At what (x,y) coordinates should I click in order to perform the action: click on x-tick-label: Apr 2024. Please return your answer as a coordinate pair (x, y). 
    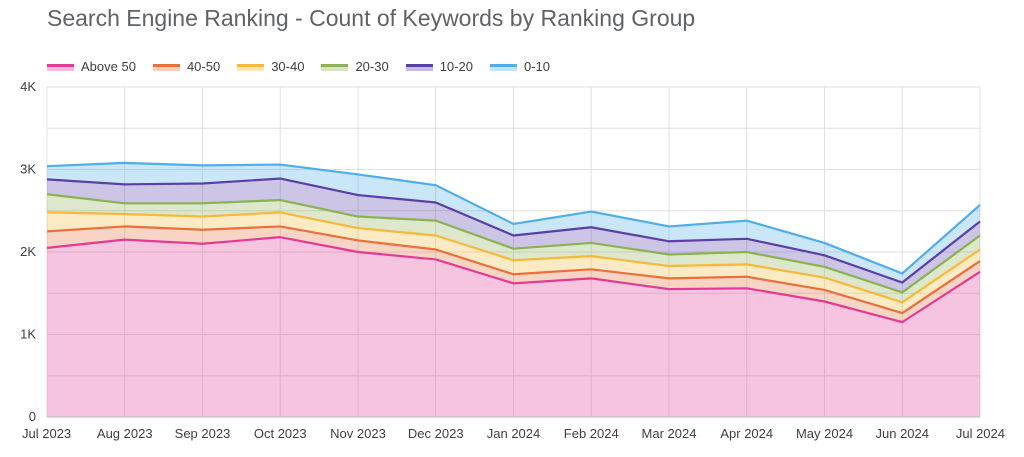
    Looking at the image, I should click on (746, 433).